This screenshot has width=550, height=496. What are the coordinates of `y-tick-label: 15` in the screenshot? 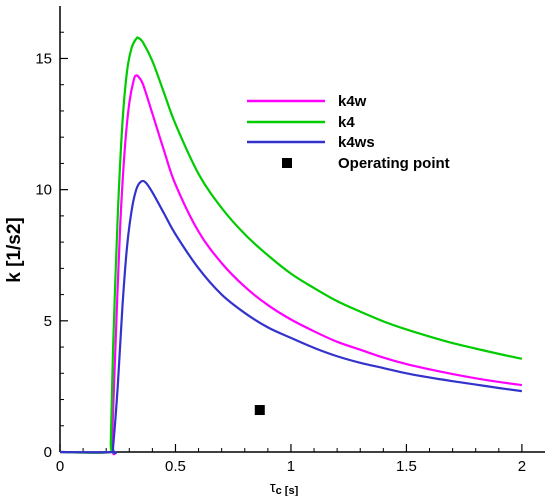 It's located at (43, 58).